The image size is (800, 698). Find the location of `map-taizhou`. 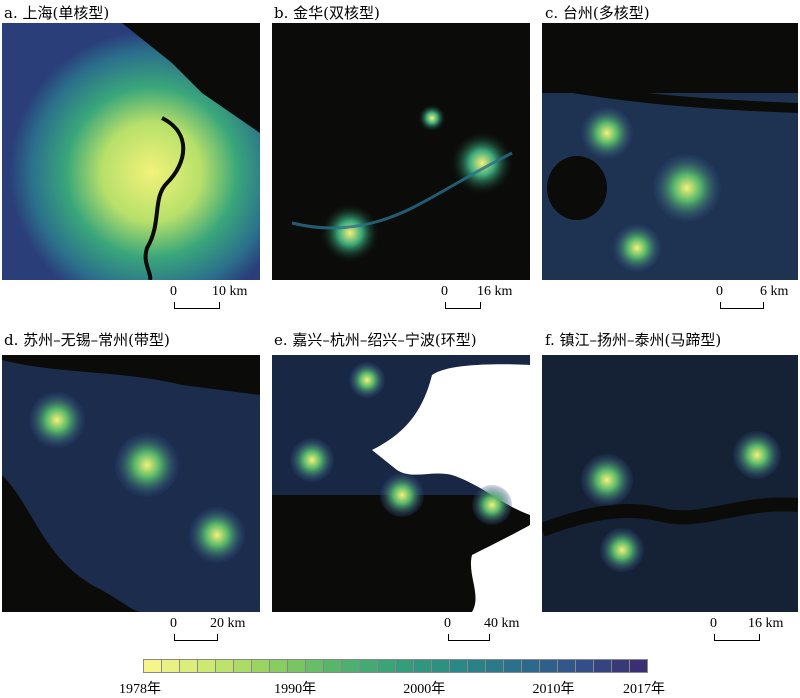

map-taizhou is located at coordinates (670, 151).